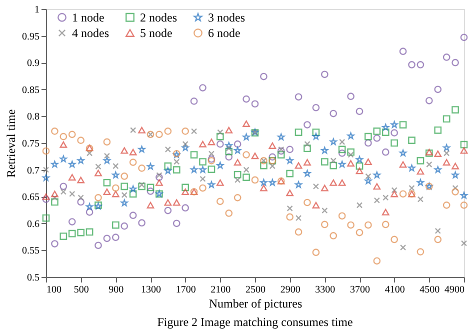 Image resolution: width=474 pixels, height=332 pixels. I want to click on x-tick-label: 900, so click(116, 290).